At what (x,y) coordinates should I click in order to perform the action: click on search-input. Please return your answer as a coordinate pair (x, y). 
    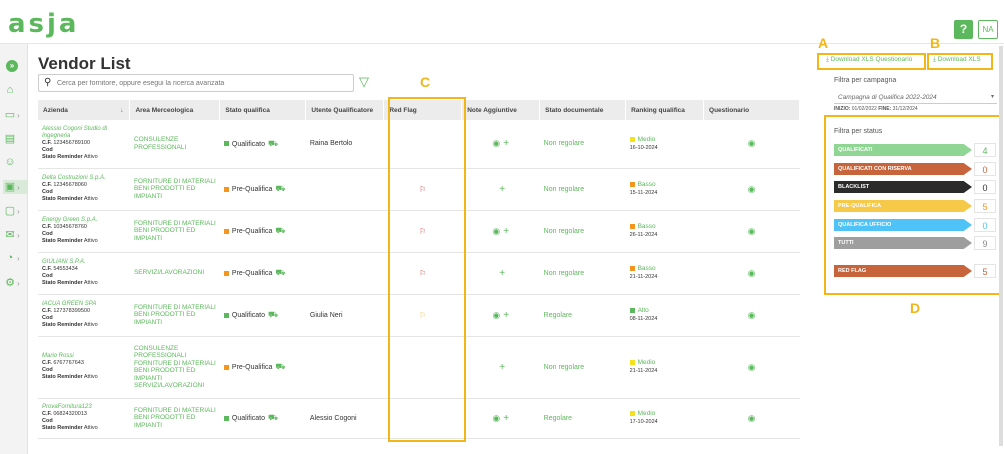
    Looking at the image, I should click on (202, 83).